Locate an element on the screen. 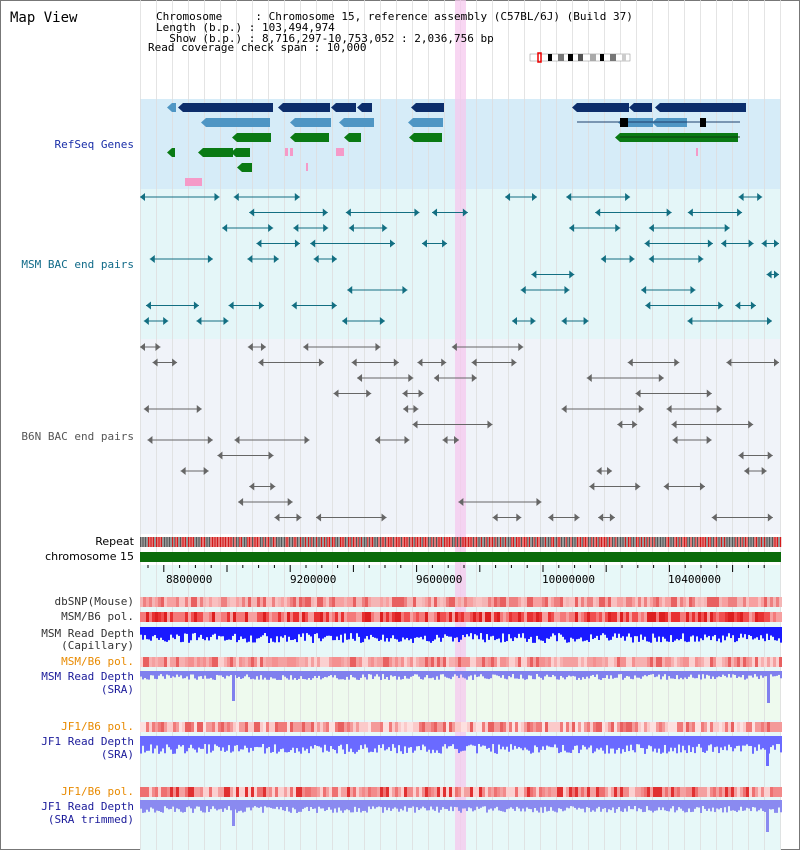 This screenshot has width=800, height=850. label-msm-b6-pol-1: MSM/B6 pol. is located at coordinates (97, 616).